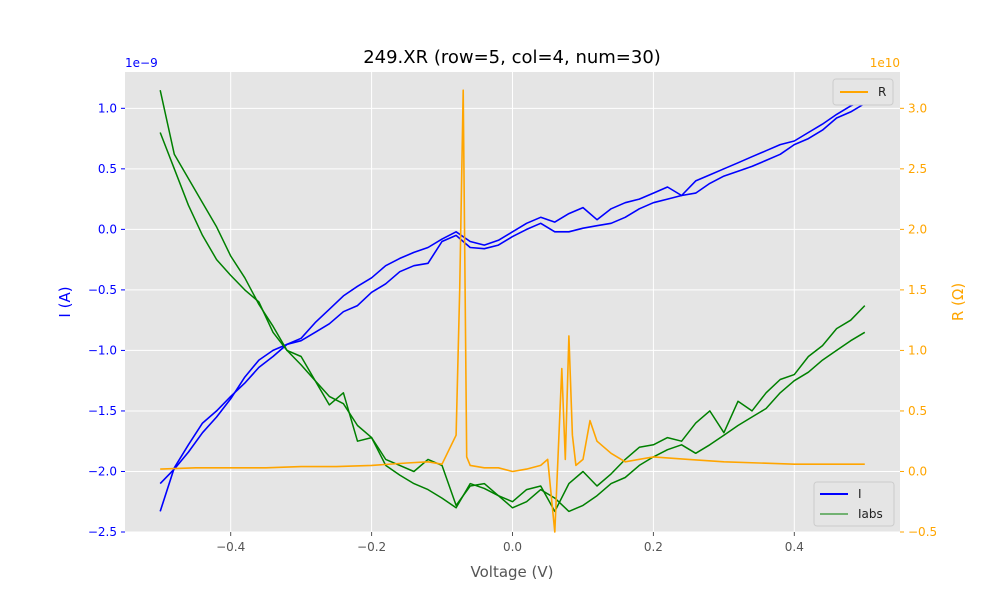 This screenshot has height=600, width=1000. Describe the element at coordinates (917, 350) in the screenshot. I see `right-y-tick-label: 1.0` at that location.